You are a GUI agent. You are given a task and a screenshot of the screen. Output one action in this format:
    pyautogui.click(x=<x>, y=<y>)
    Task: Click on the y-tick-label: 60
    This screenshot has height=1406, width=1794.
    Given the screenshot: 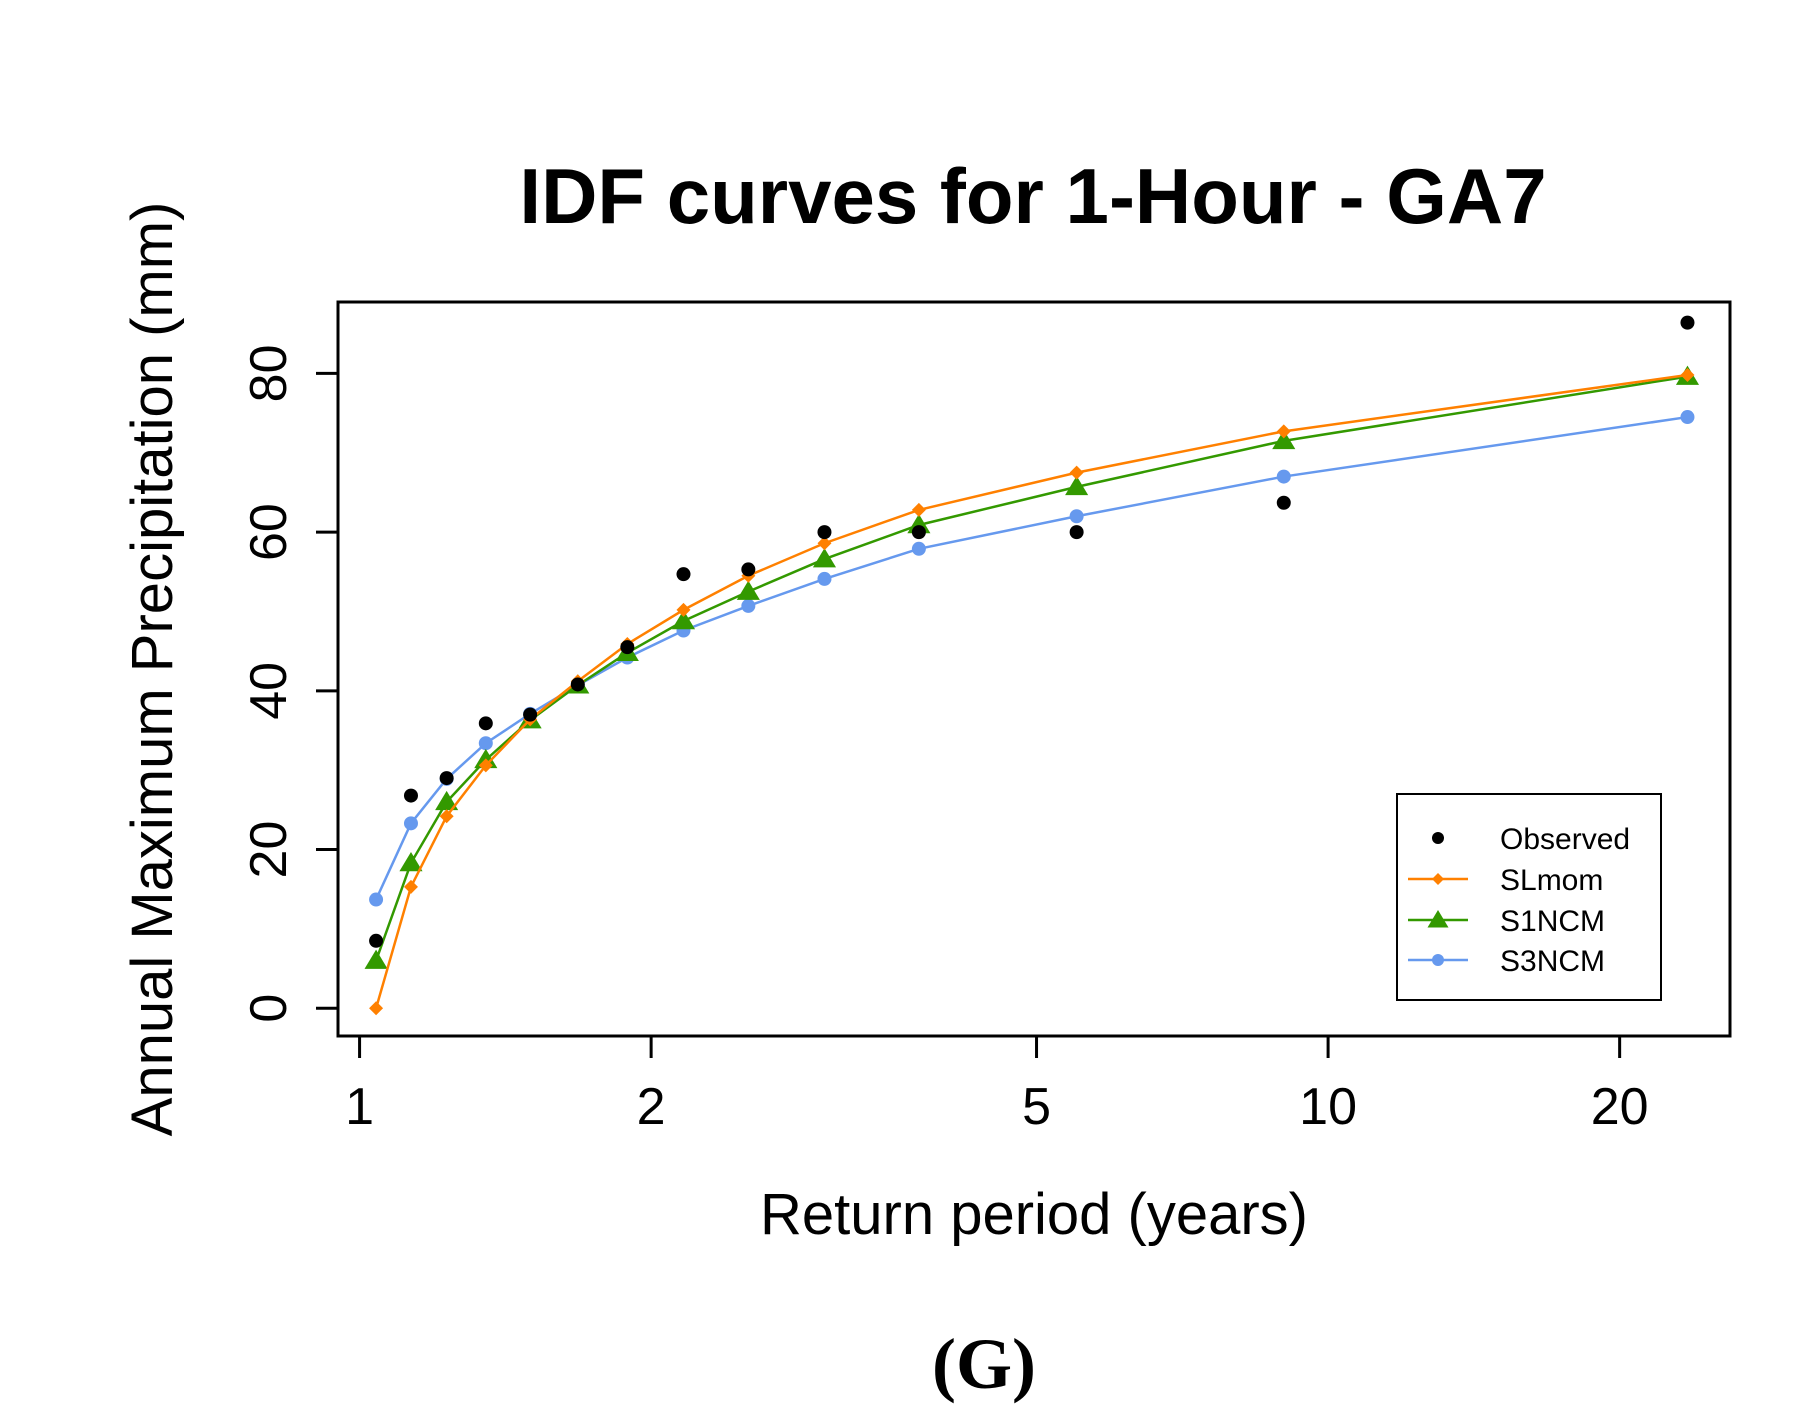 What is the action you would take?
    pyautogui.click(x=269, y=532)
    